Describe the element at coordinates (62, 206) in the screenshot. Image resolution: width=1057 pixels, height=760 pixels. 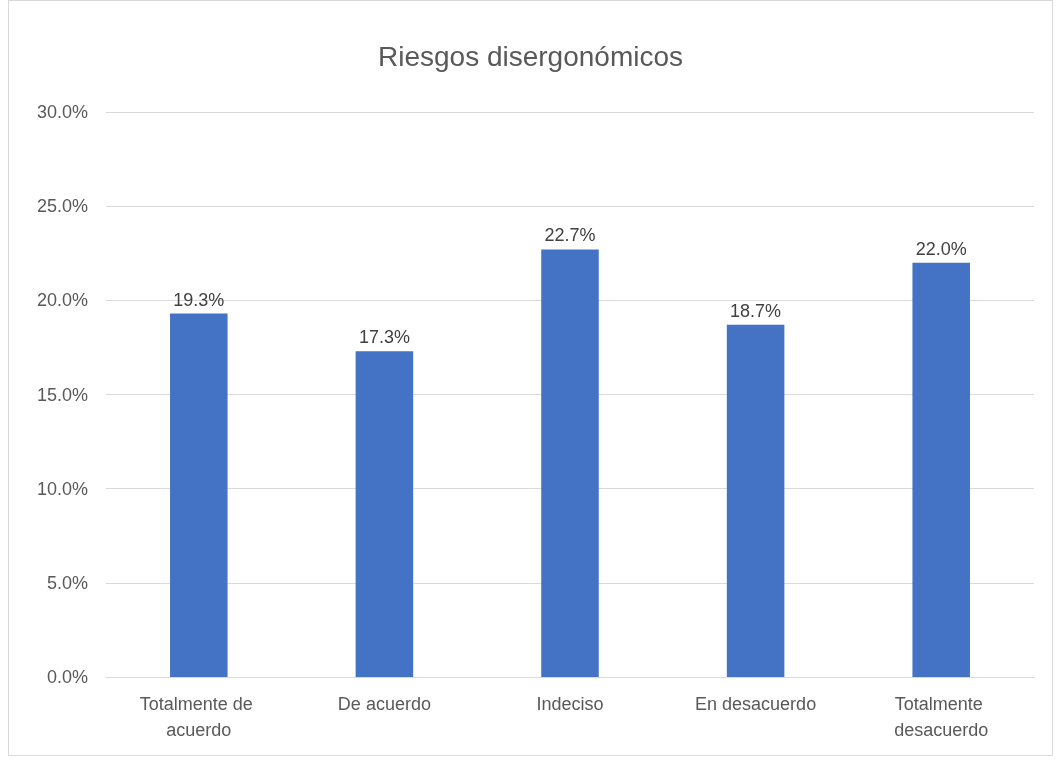
I see `y-tick-label: 25.0%` at that location.